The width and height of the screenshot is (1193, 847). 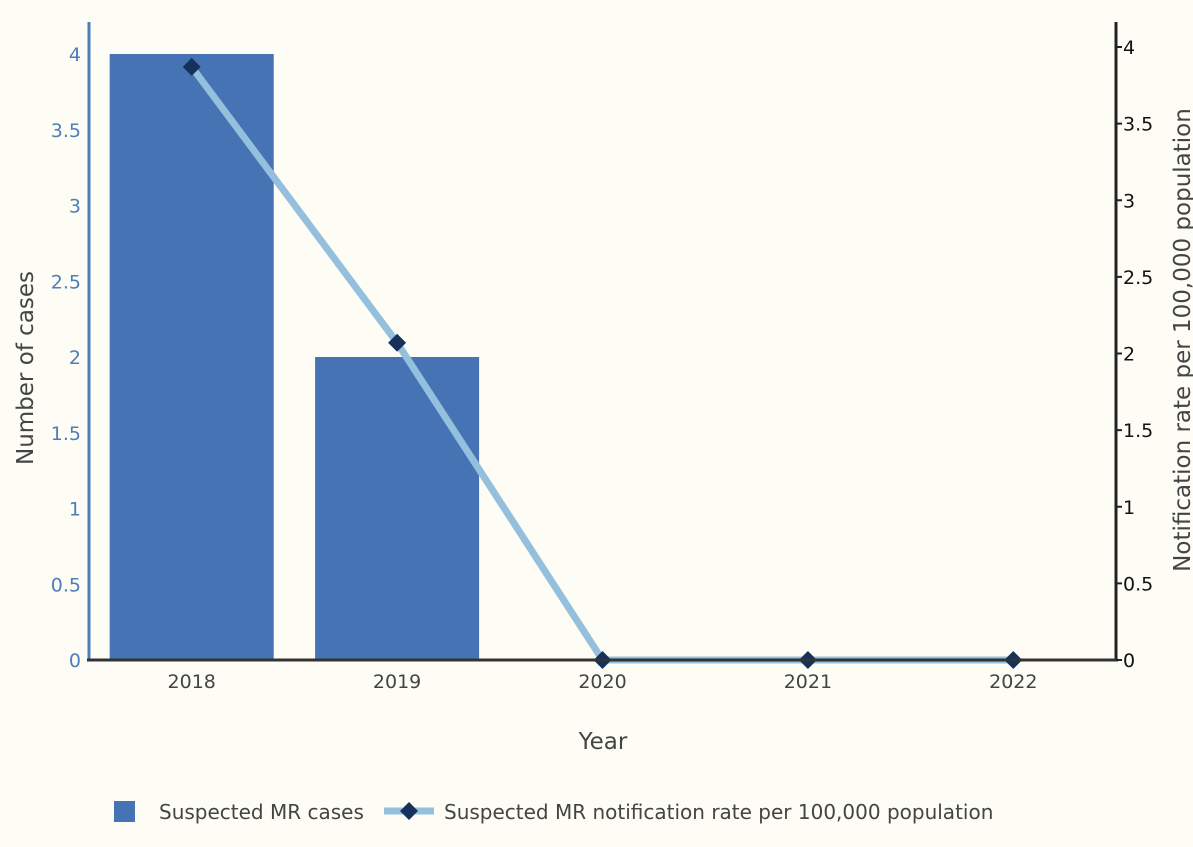 I want to click on bar-2018, so click(x=191, y=357).